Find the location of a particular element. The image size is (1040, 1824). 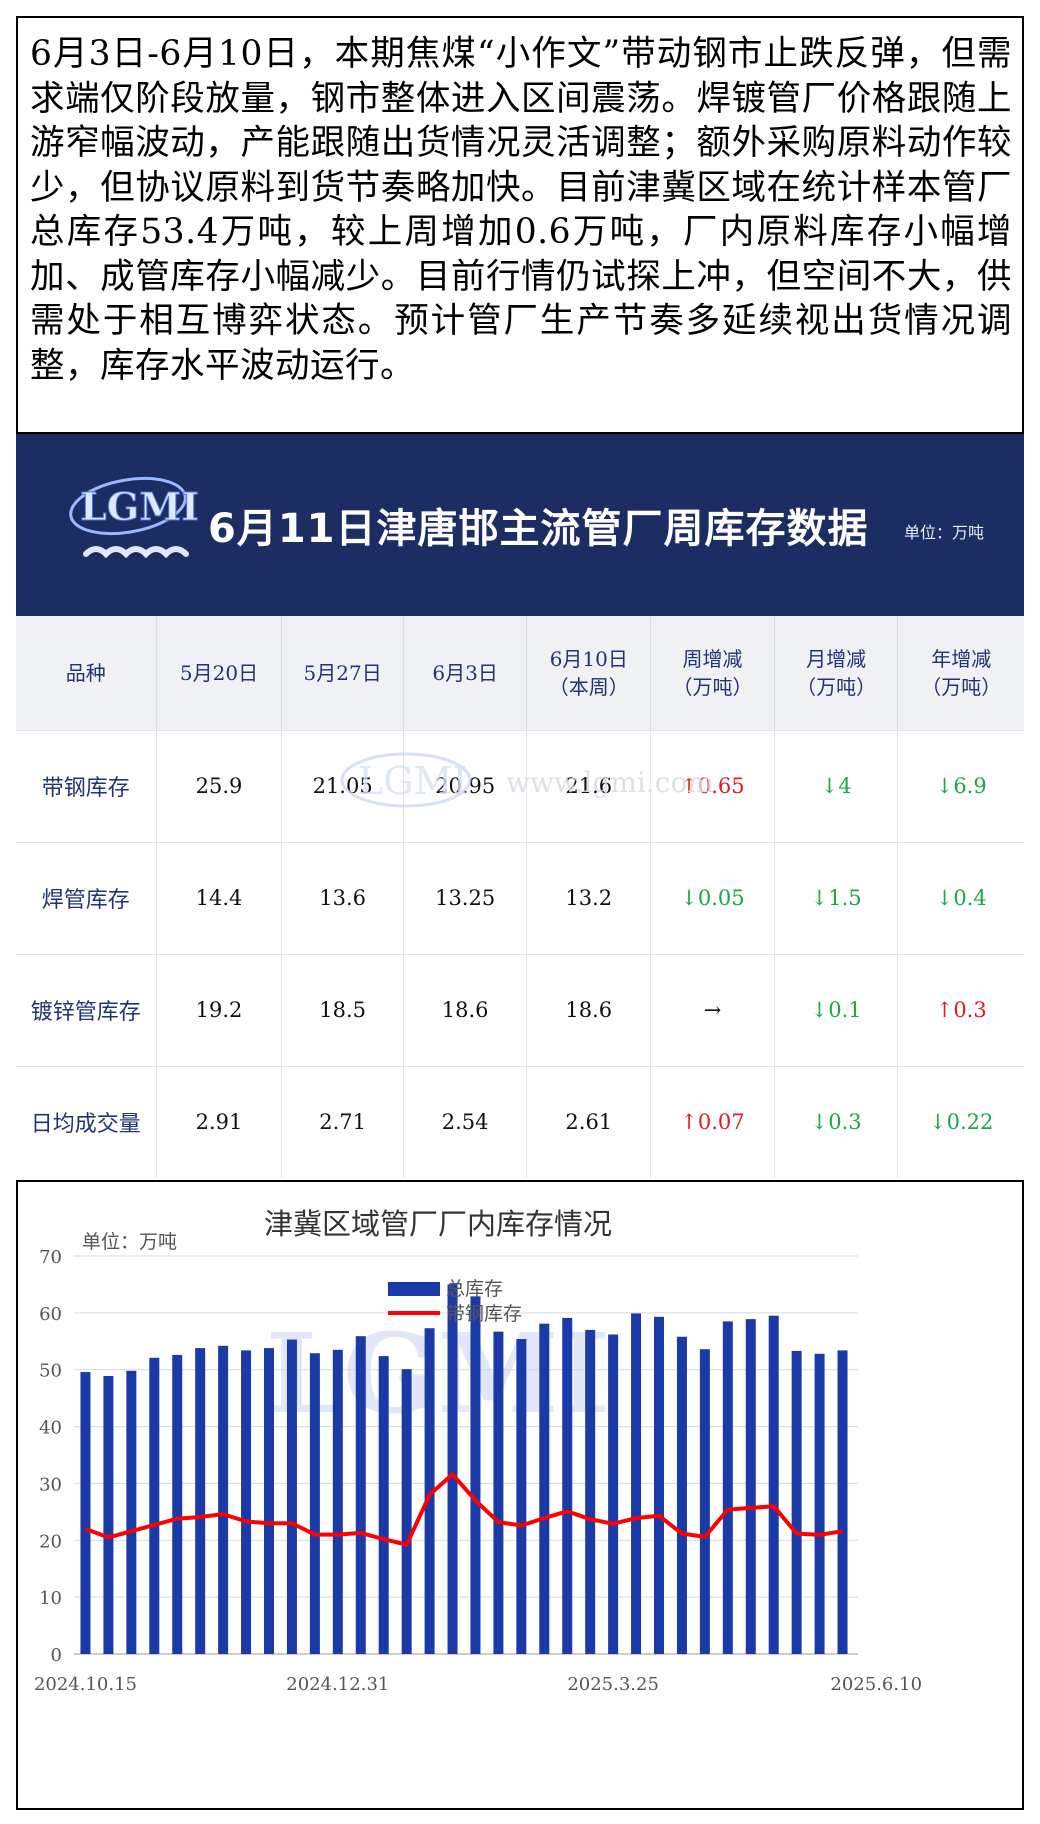

x-tick-label: 2025.3.25 is located at coordinates (613, 1684).